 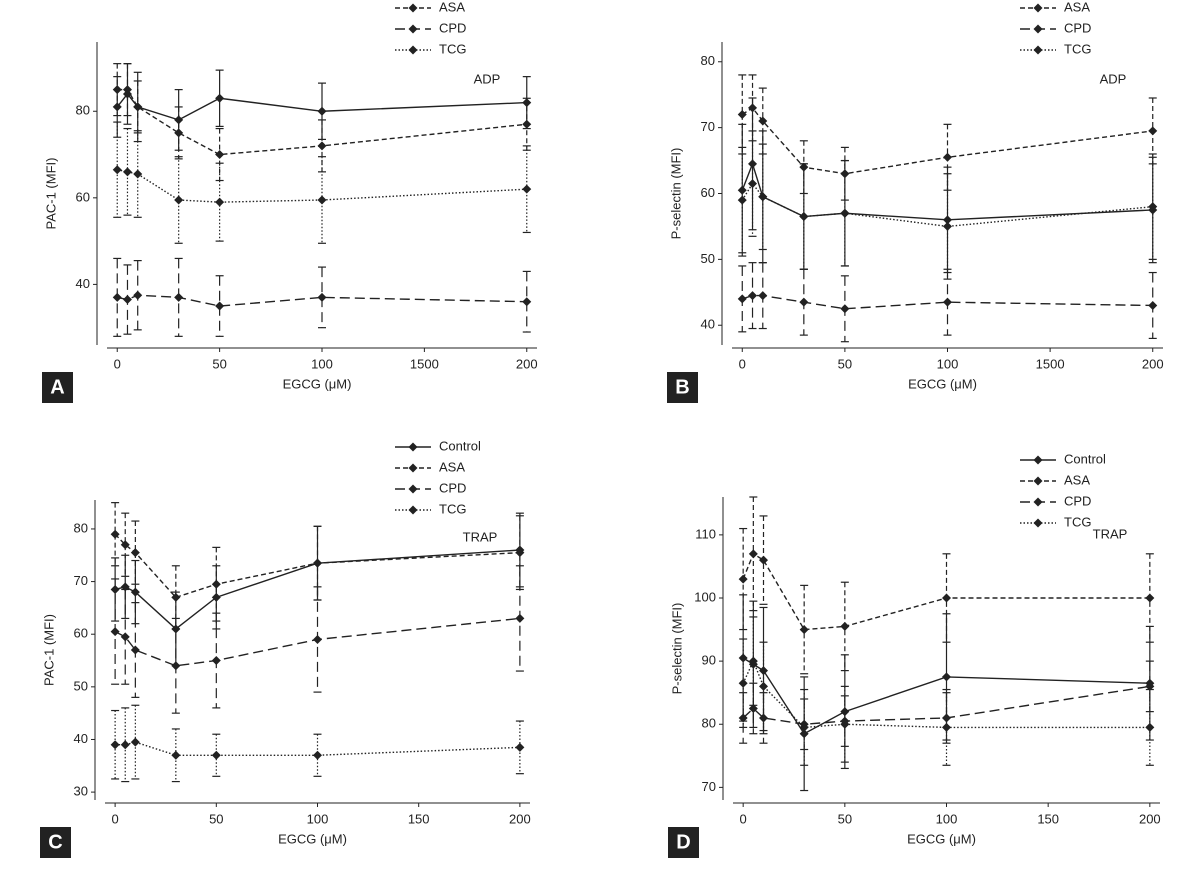 I want to click on y-tick-label: 30, so click(x=81, y=791).